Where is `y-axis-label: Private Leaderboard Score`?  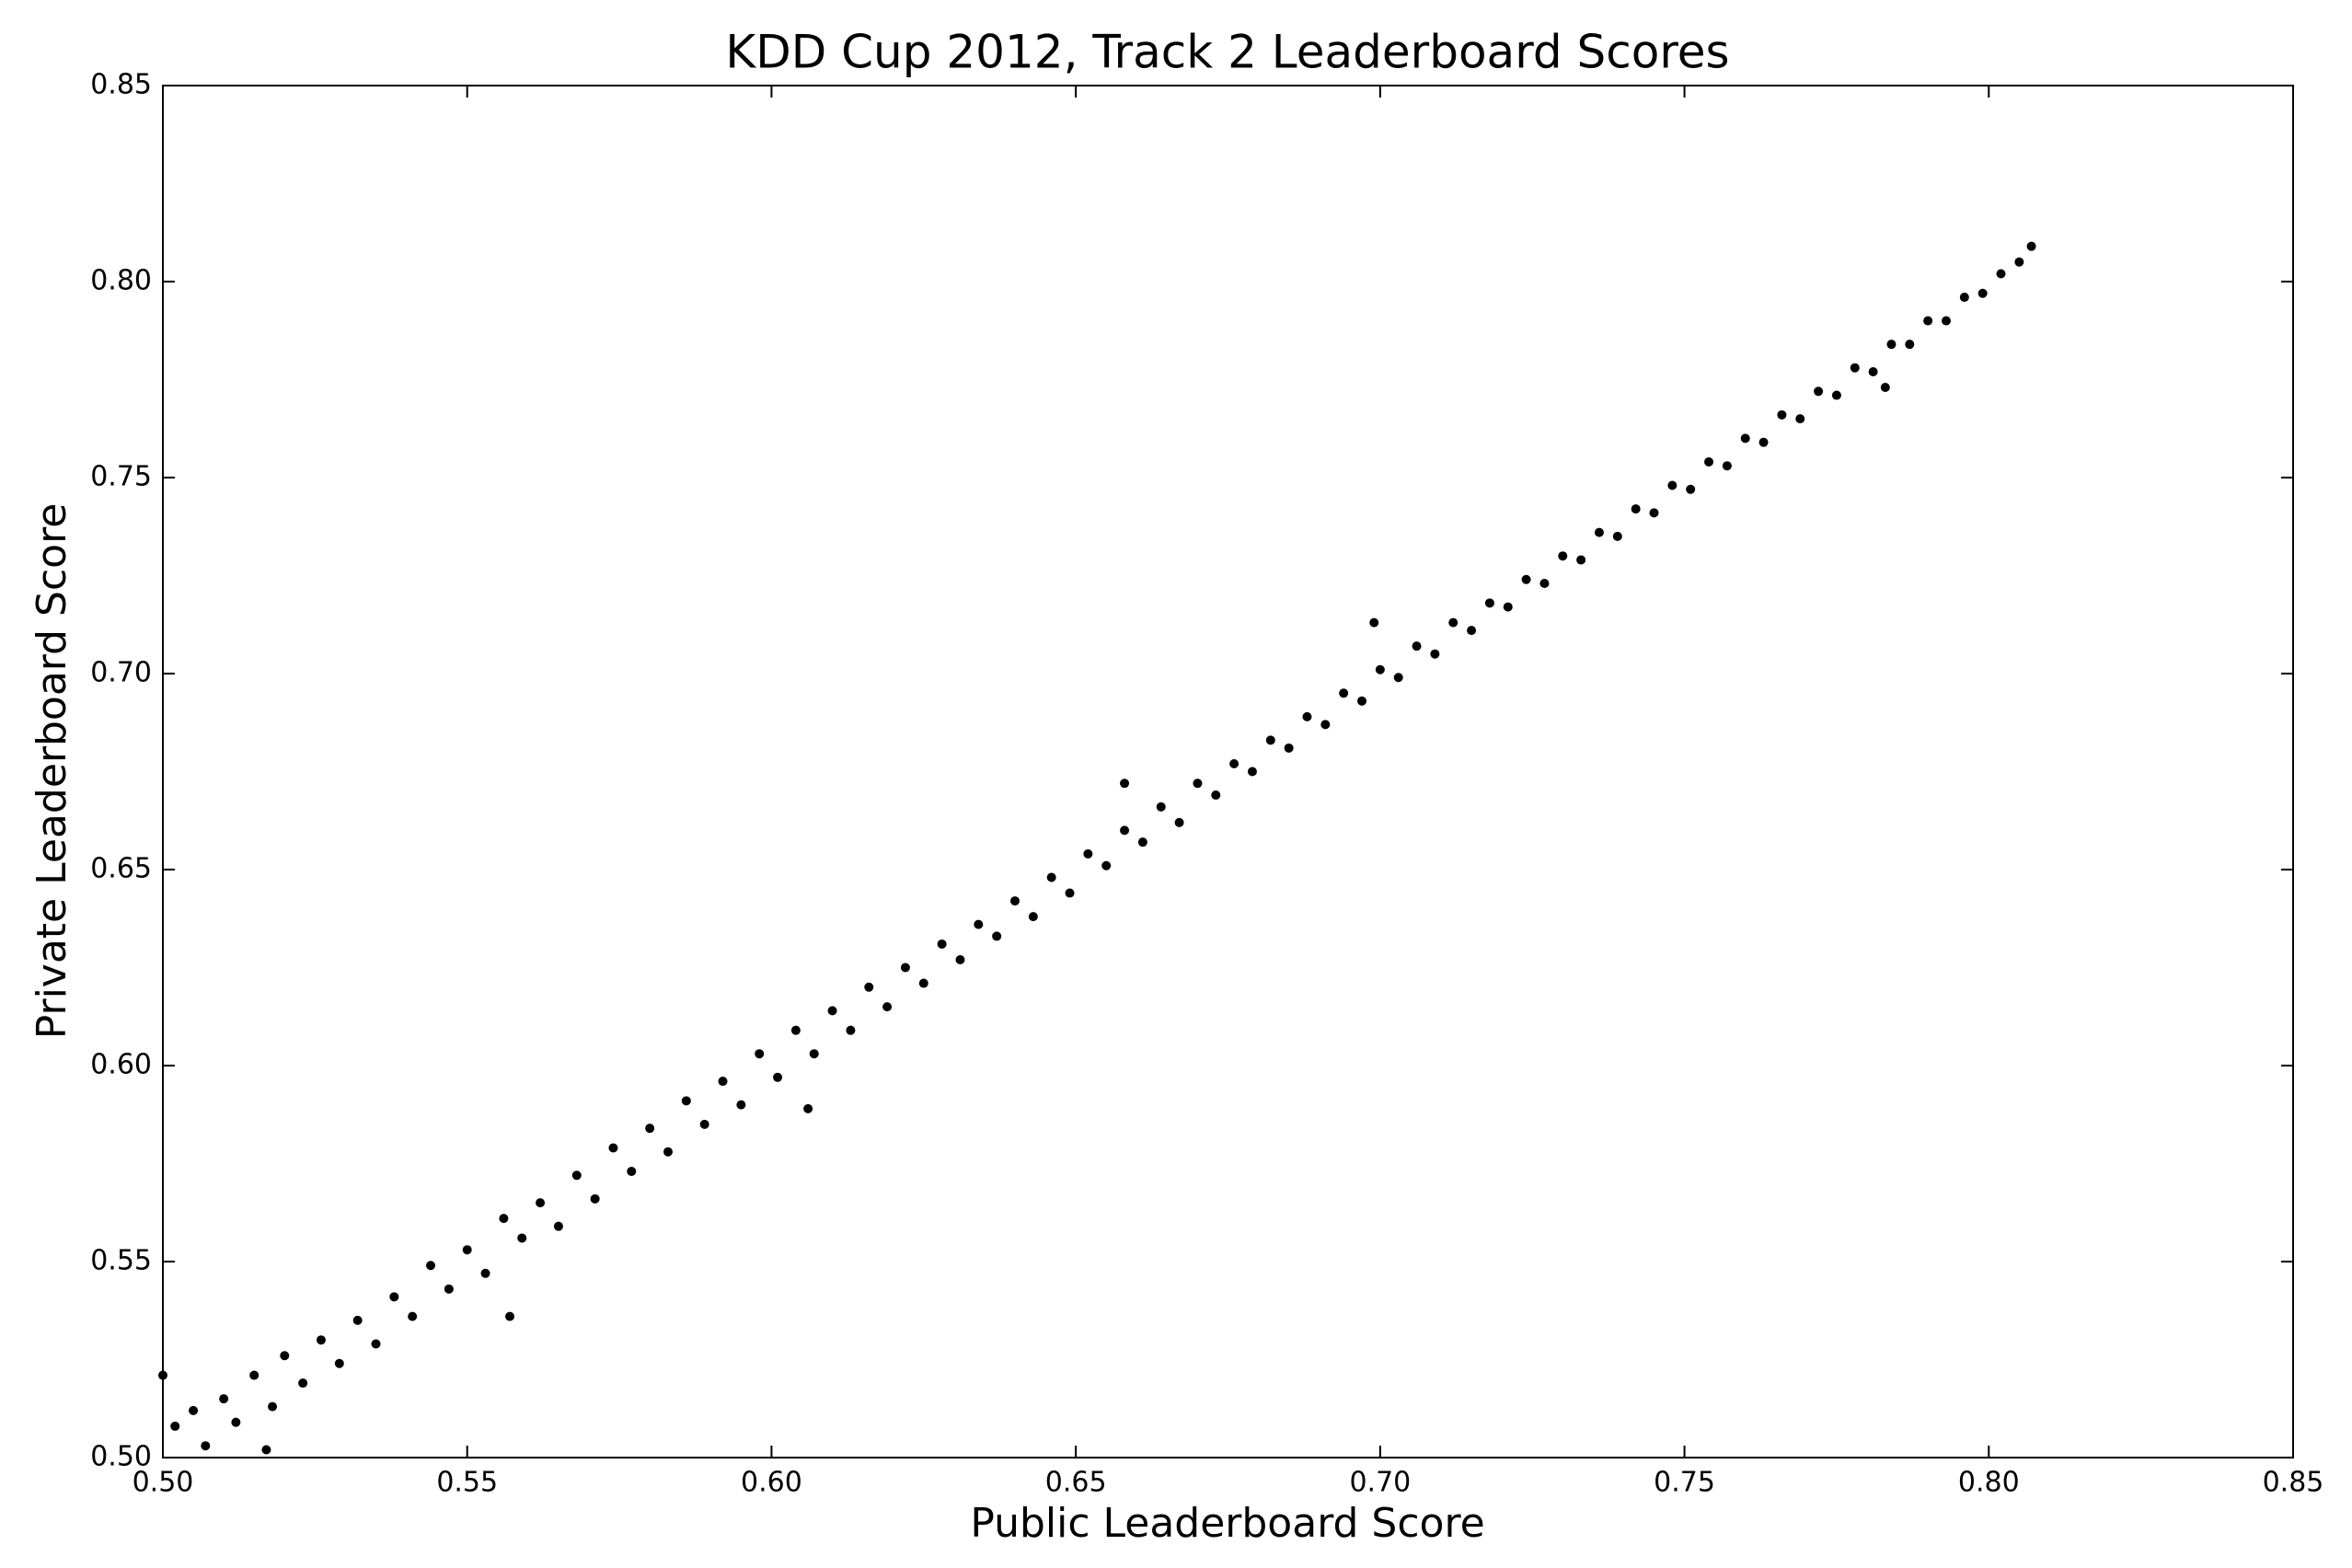 y-axis-label: Private Leaderboard Score is located at coordinates (52, 771).